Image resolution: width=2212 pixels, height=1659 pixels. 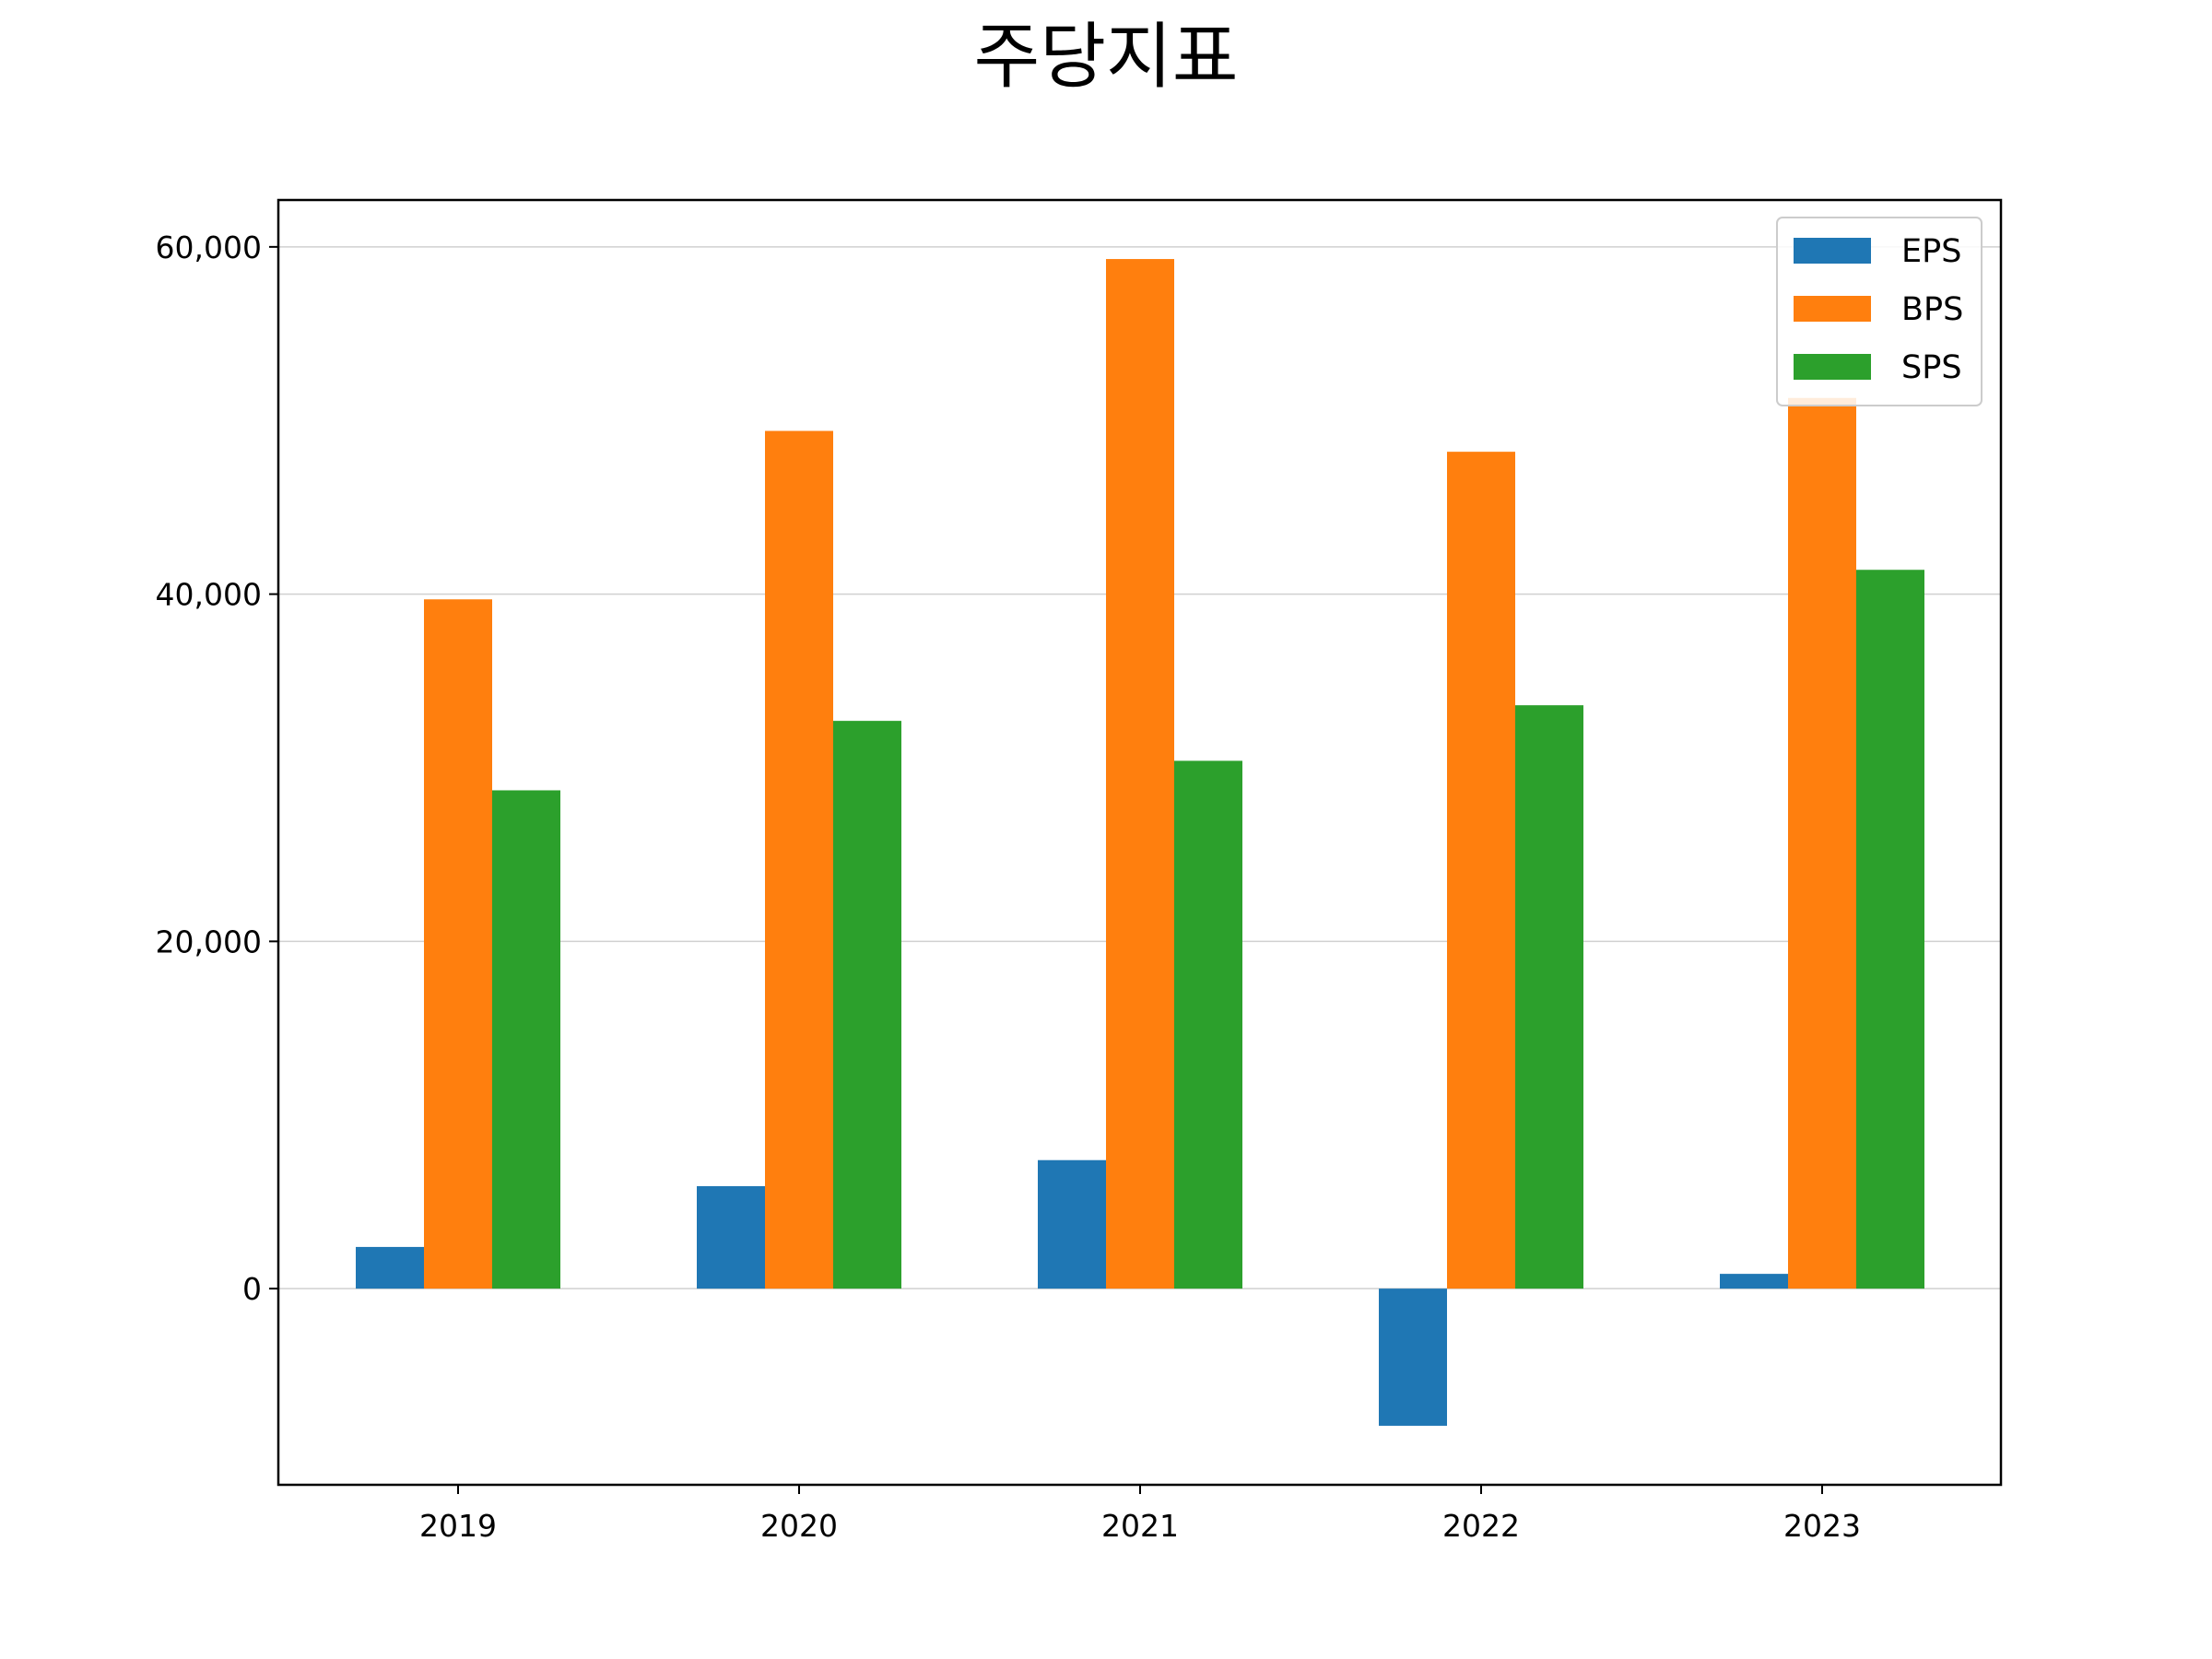 I want to click on x-tick-label: 2022, so click(x=1481, y=1526).